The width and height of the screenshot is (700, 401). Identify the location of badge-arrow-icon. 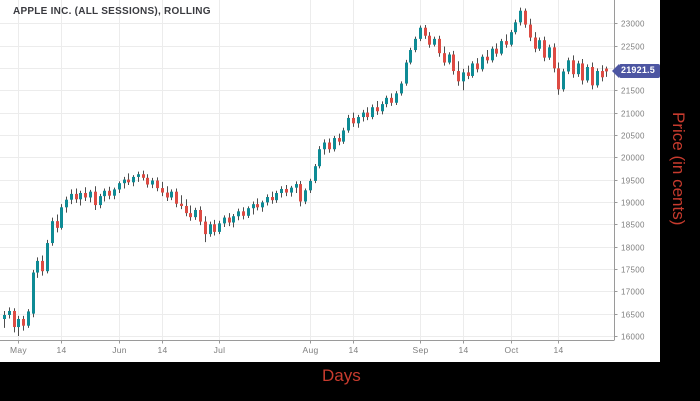
(615, 71).